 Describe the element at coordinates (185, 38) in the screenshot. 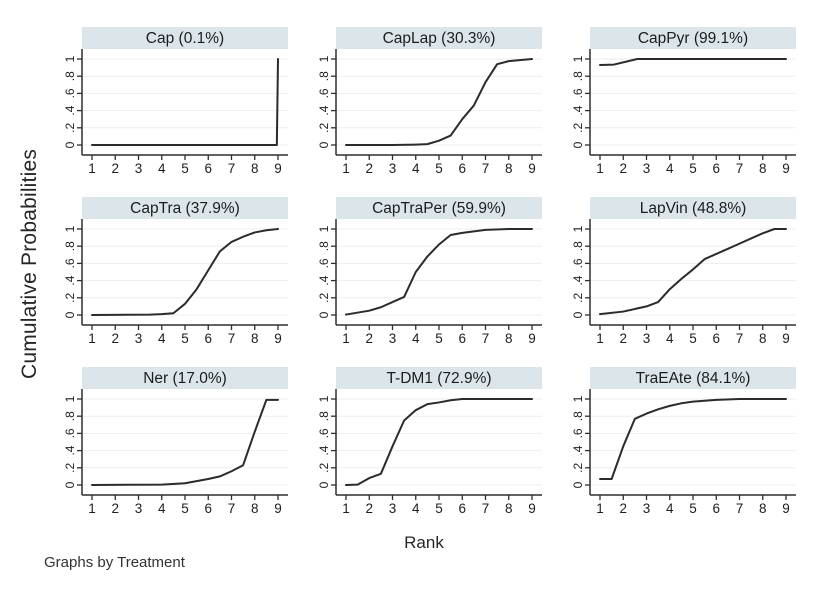

I see `panel-title: Cap (0.1%)` at that location.